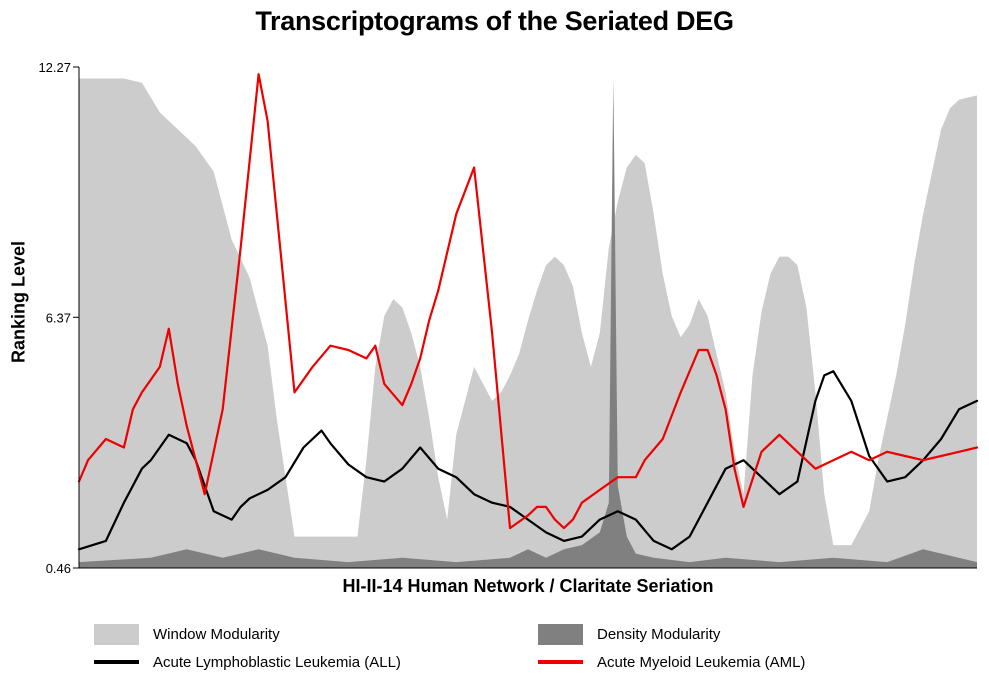 Image resolution: width=989 pixels, height=696 pixels. What do you see at coordinates (116, 662) in the screenshot?
I see `legend-line-all` at bounding box center [116, 662].